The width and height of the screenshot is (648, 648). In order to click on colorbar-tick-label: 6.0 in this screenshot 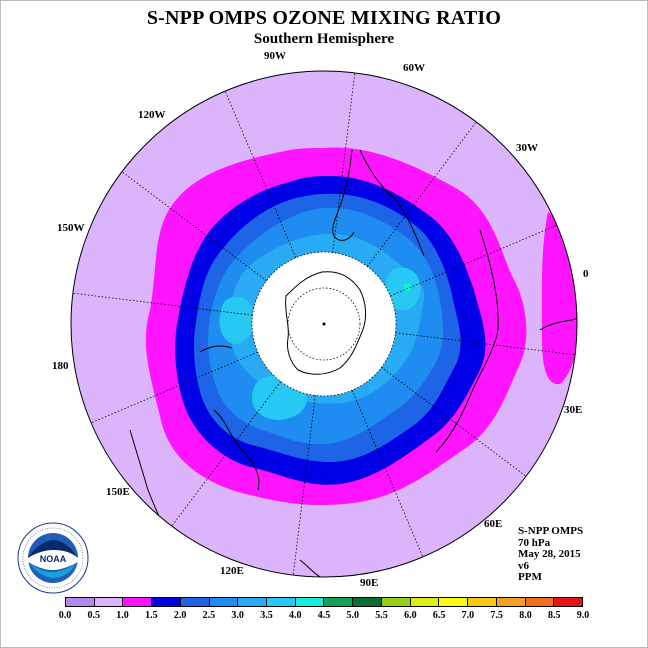, I will do `click(410, 615)`.